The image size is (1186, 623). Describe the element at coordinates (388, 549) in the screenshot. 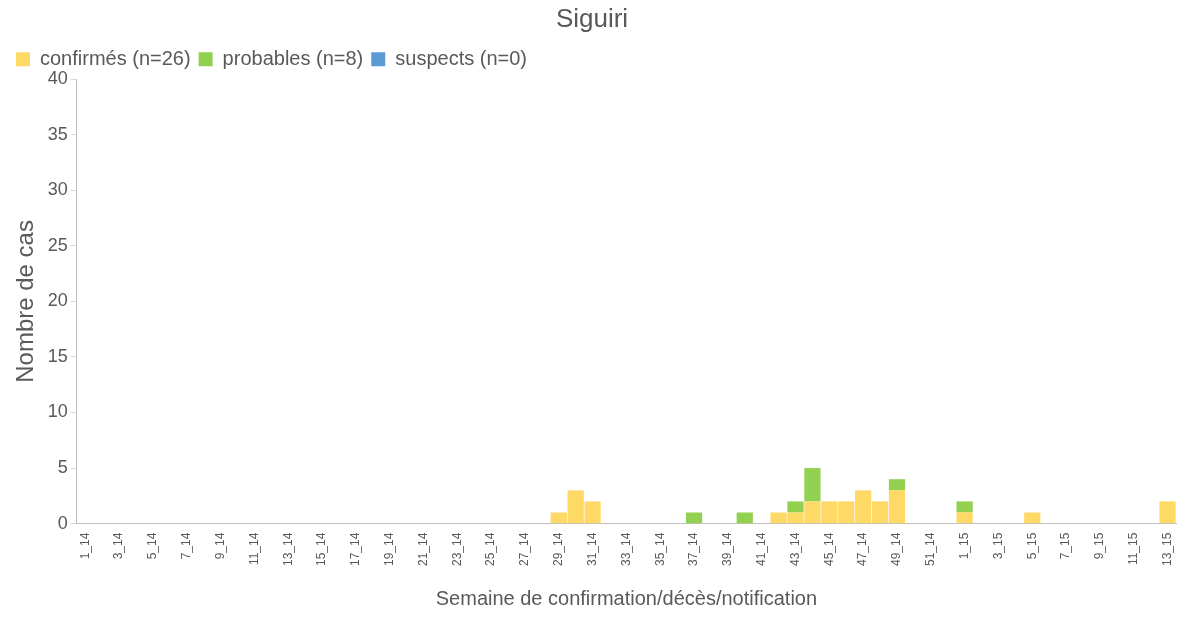

I see `x-tick-label: 19_14` at that location.